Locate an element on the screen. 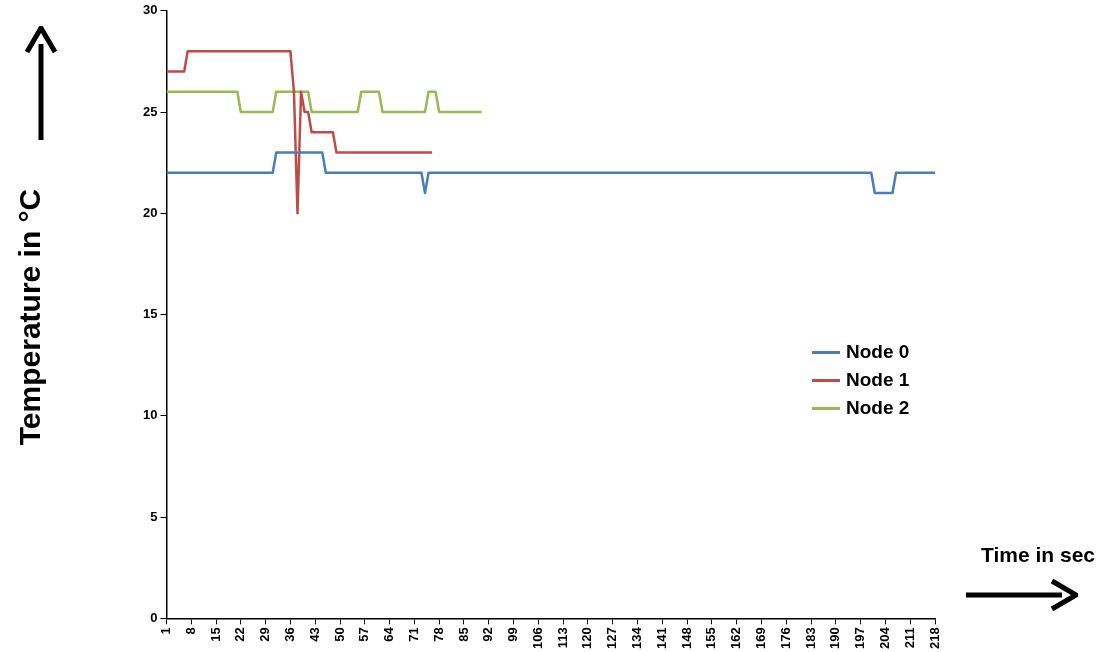 The width and height of the screenshot is (1105, 652). y-tick-label: 20 is located at coordinates (150, 212).